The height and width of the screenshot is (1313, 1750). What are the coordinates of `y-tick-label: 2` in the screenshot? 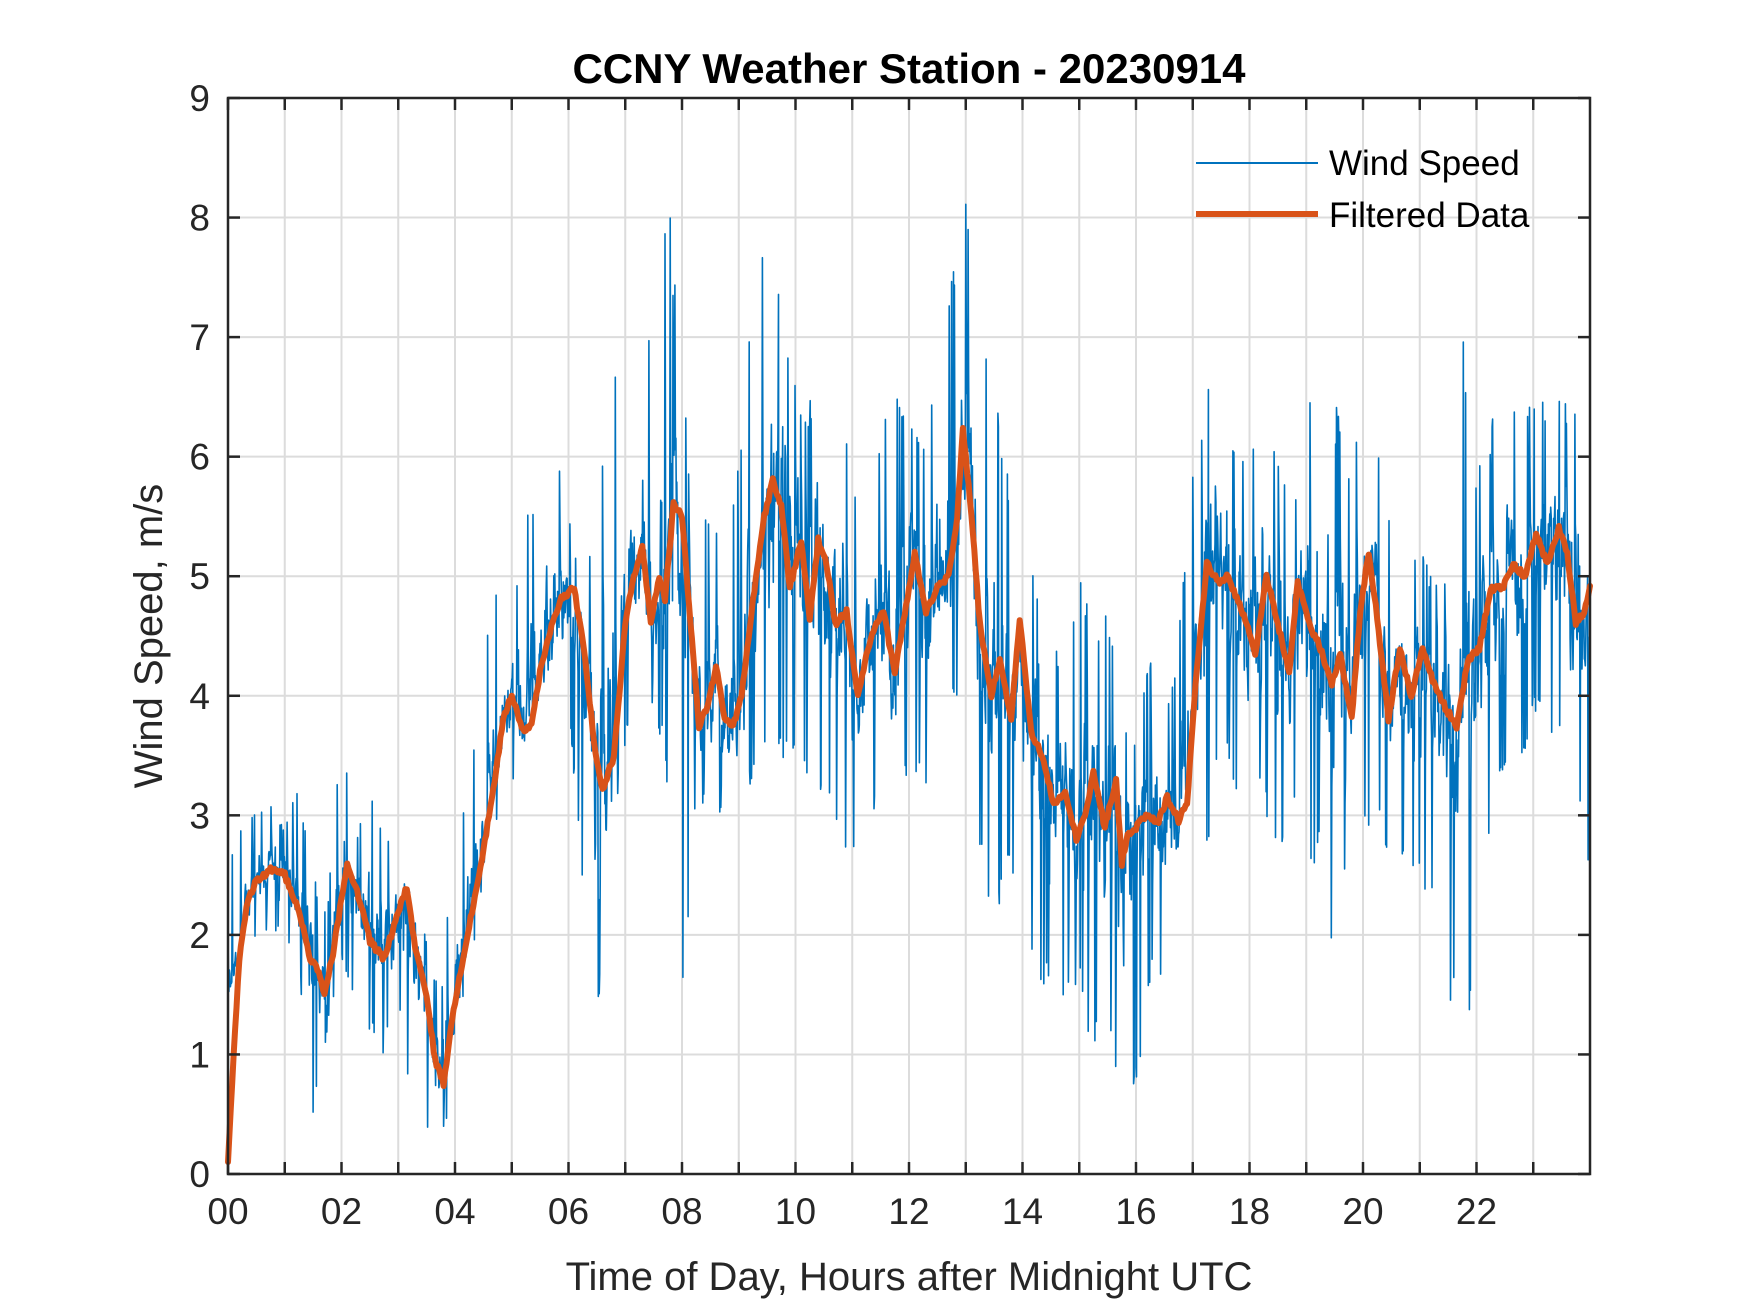 It's located at (199, 935).